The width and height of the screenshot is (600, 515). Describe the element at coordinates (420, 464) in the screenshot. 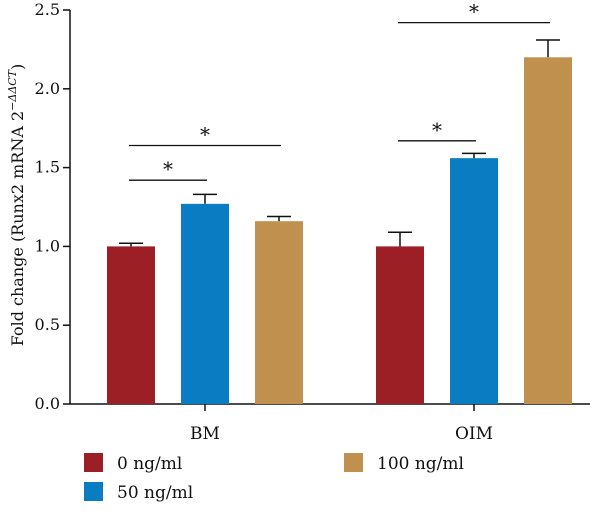

I see `legend-label: 100 ng/ml` at that location.